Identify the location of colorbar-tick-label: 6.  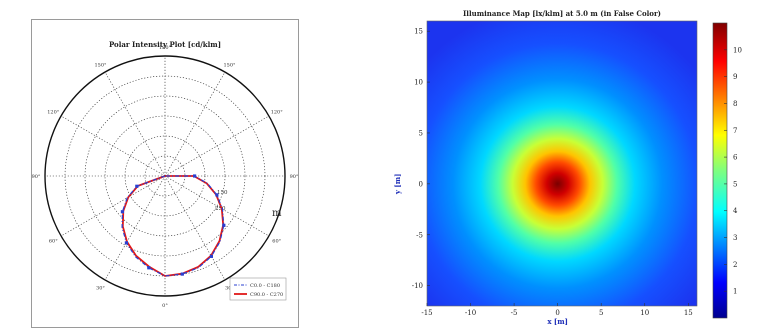
(735, 158).